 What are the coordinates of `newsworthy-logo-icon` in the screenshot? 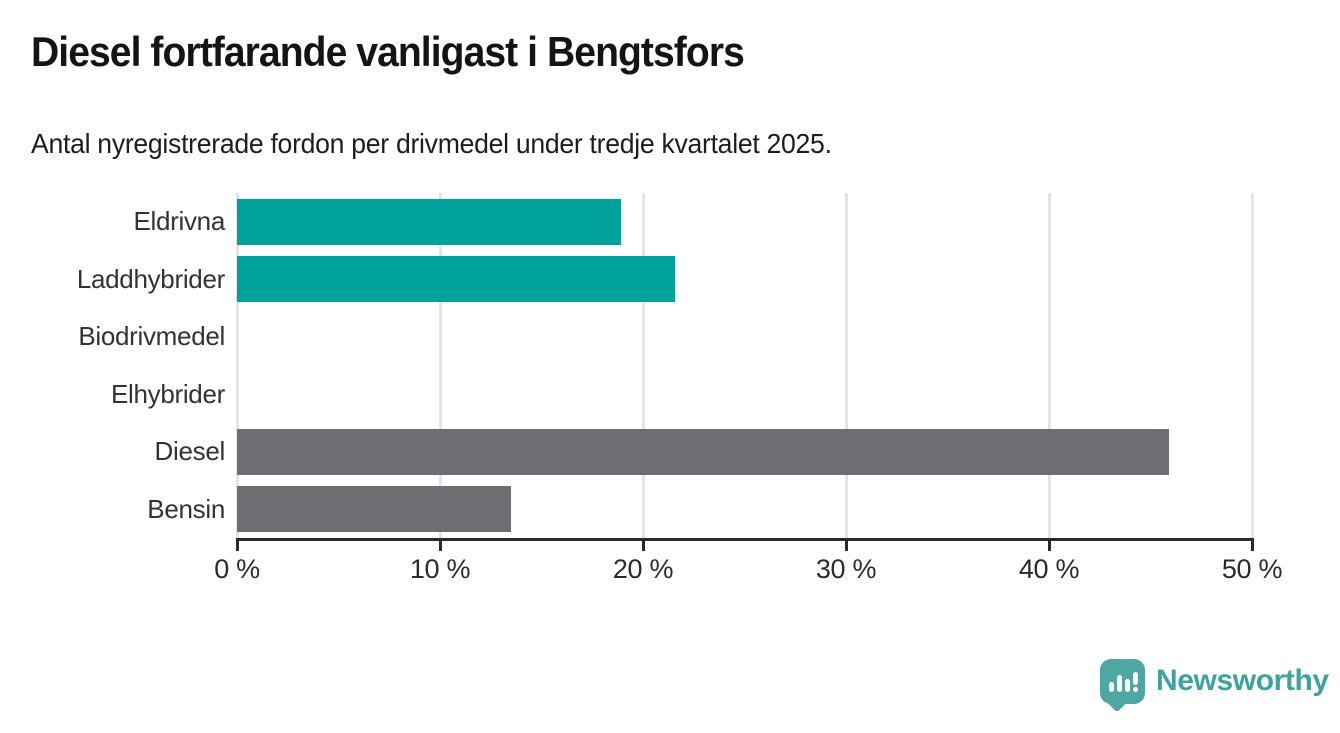 It's located at (1122, 685).